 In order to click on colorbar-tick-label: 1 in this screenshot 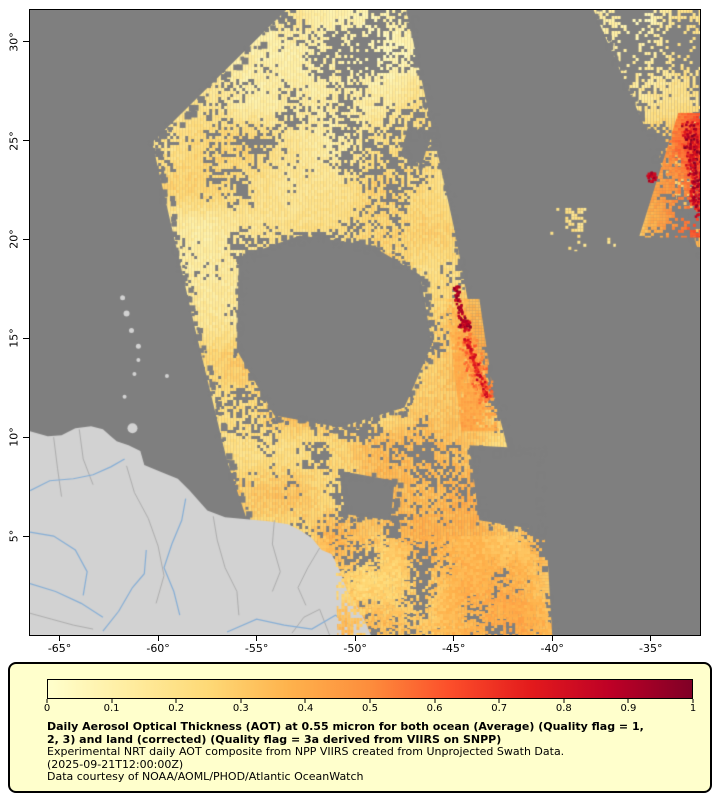, I will do `click(693, 708)`.